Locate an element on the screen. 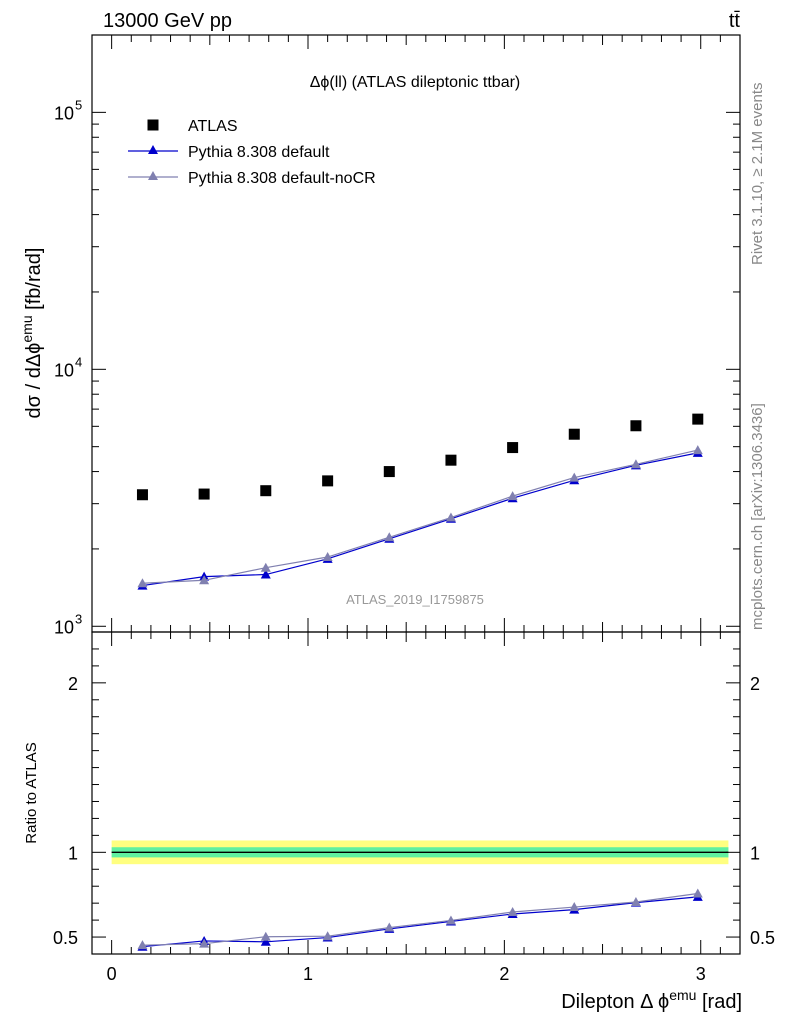  main-series is located at coordinates (420, 501).